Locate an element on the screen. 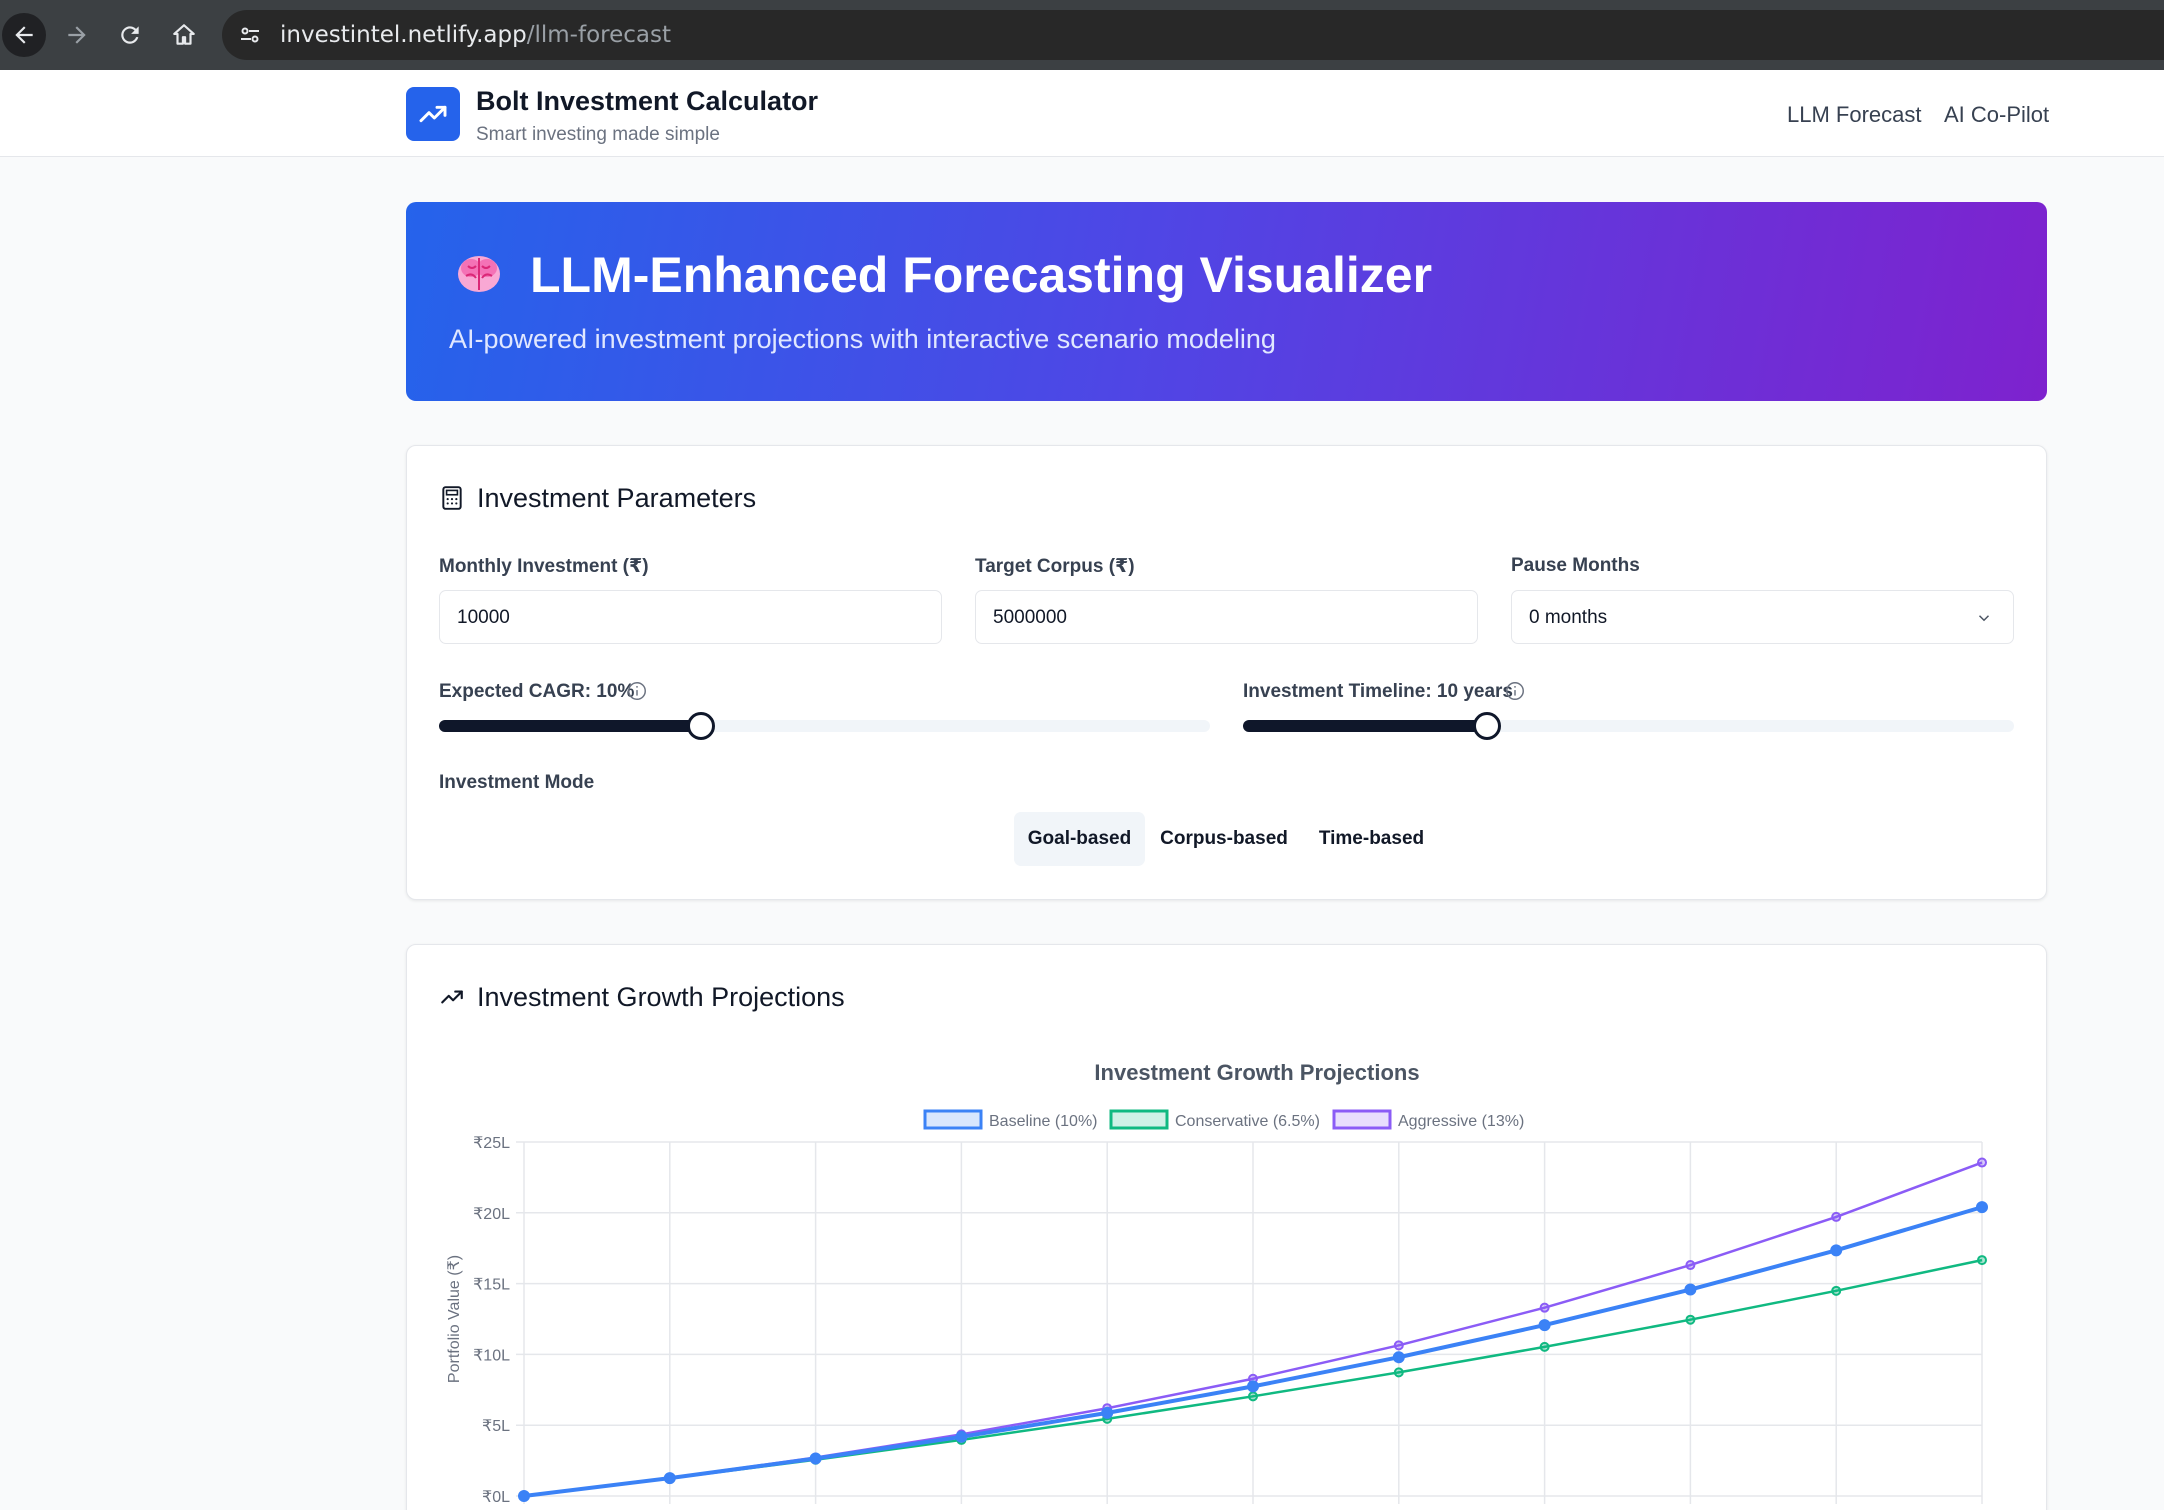  arrow-left-icon is located at coordinates (24, 35).